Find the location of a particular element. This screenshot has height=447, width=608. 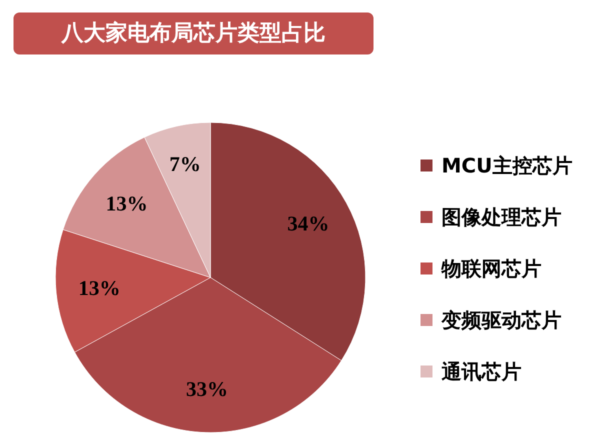

legend-label: 物联网芯片 is located at coordinates (491, 268).